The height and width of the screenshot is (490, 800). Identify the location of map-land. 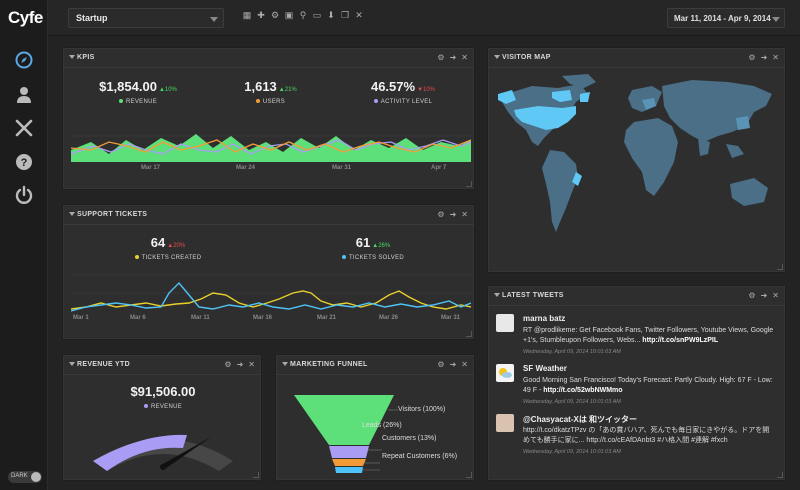
(637, 153).